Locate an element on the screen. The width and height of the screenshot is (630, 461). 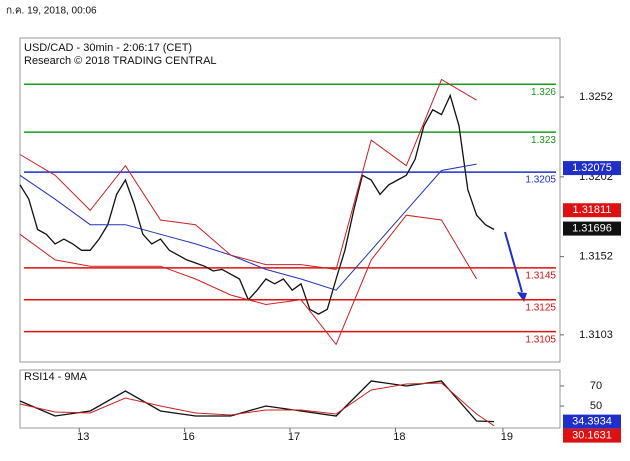
x-tick-label: 18 is located at coordinates (399, 437).